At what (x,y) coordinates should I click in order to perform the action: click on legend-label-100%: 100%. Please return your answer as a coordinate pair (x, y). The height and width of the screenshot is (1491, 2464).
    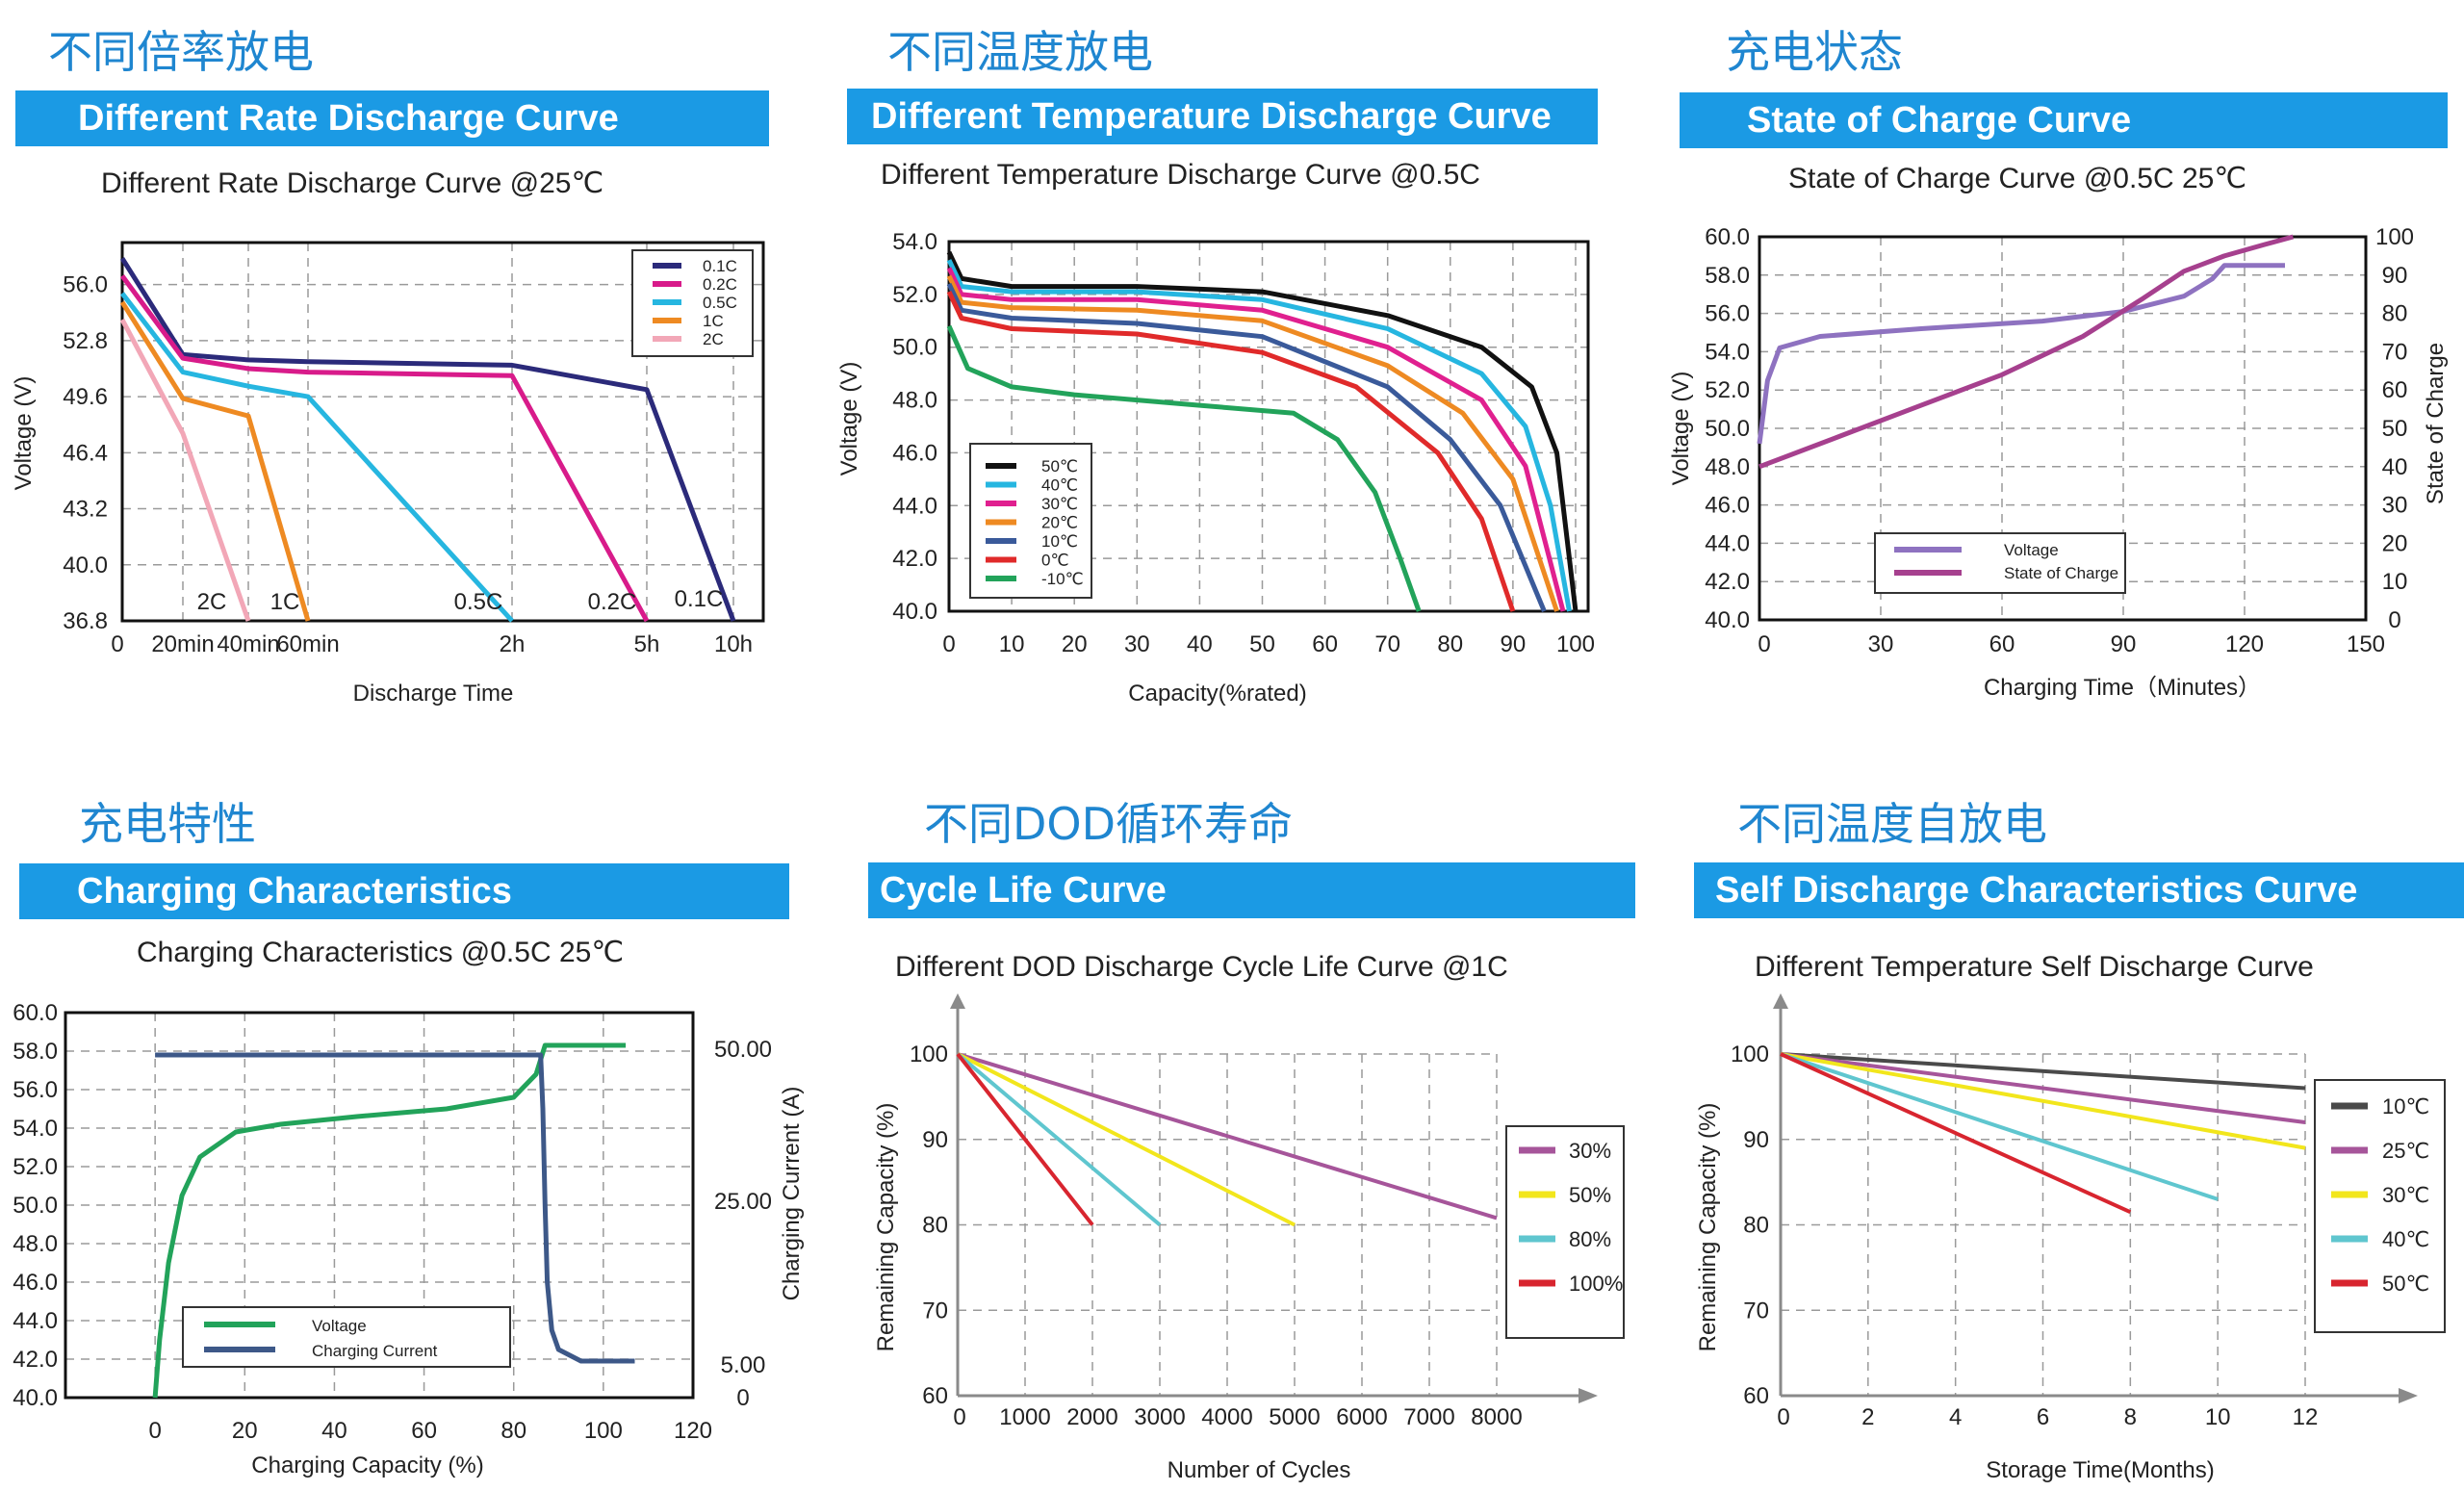
    Looking at the image, I should click on (1596, 1284).